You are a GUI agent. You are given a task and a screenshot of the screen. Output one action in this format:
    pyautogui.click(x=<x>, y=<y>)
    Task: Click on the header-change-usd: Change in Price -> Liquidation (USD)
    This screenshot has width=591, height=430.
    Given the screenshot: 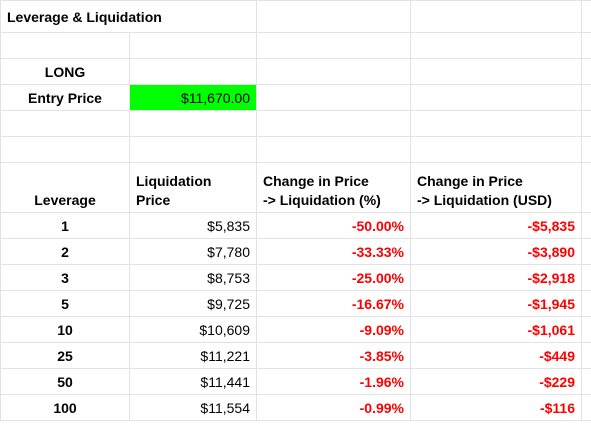 What is the action you would take?
    pyautogui.click(x=496, y=187)
    